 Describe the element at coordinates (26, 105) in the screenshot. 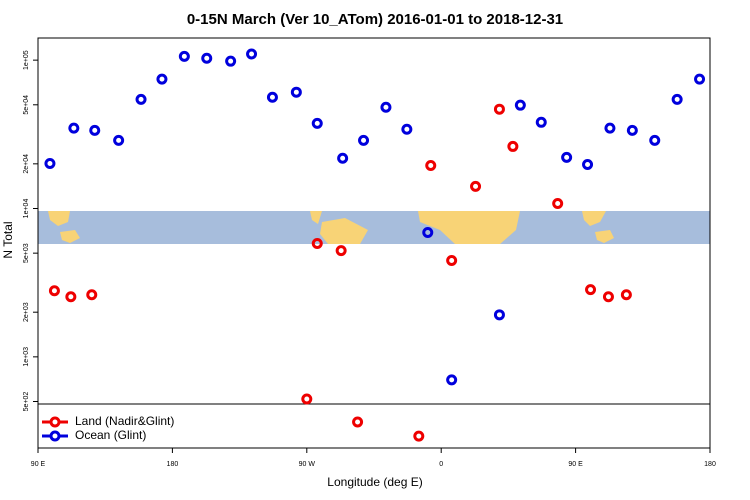

I see `y-tick-label: 5e+04` at that location.